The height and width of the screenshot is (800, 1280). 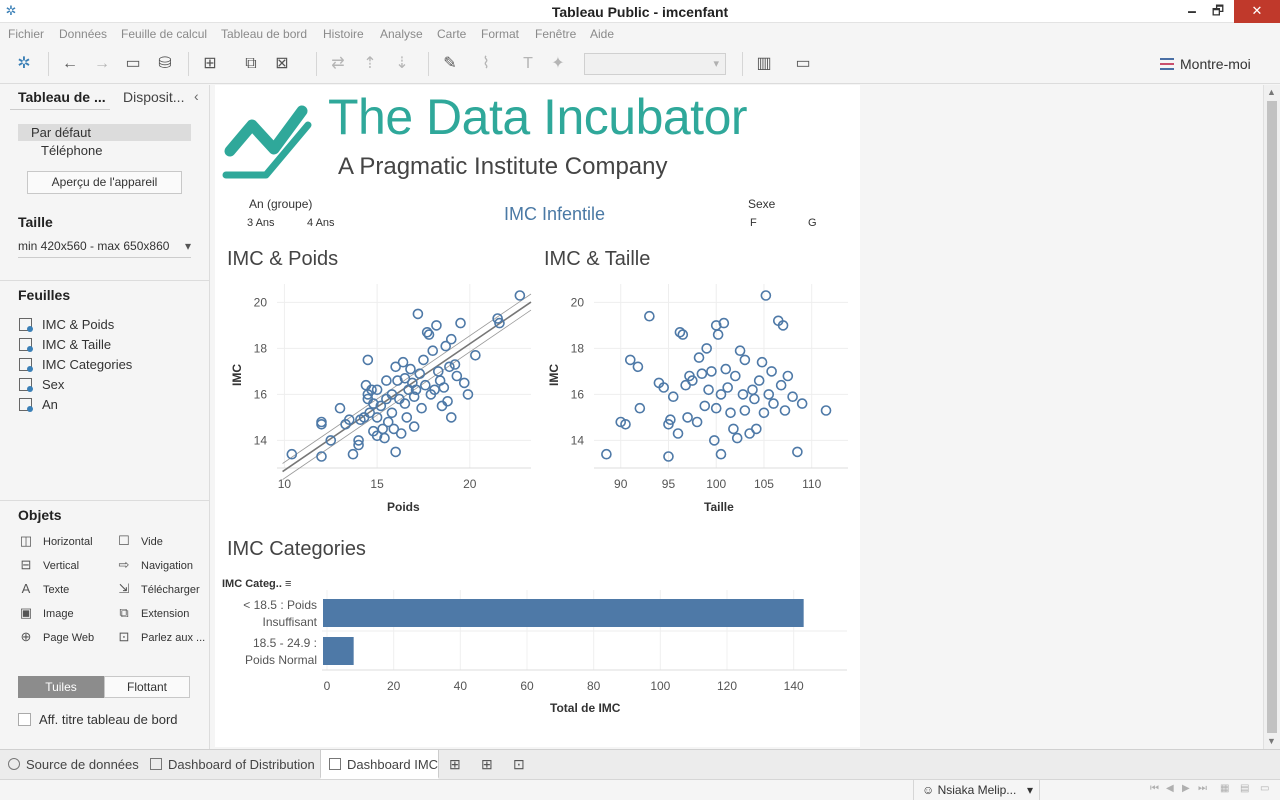 What do you see at coordinates (75, 364) in the screenshot?
I see `sheet-item: IMC Categories` at bounding box center [75, 364].